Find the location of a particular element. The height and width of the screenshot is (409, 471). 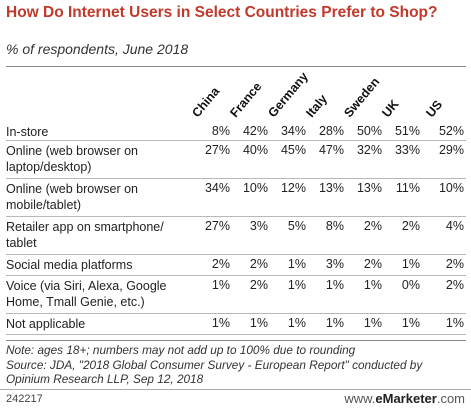

column-header-uk: UK is located at coordinates (390, 108).